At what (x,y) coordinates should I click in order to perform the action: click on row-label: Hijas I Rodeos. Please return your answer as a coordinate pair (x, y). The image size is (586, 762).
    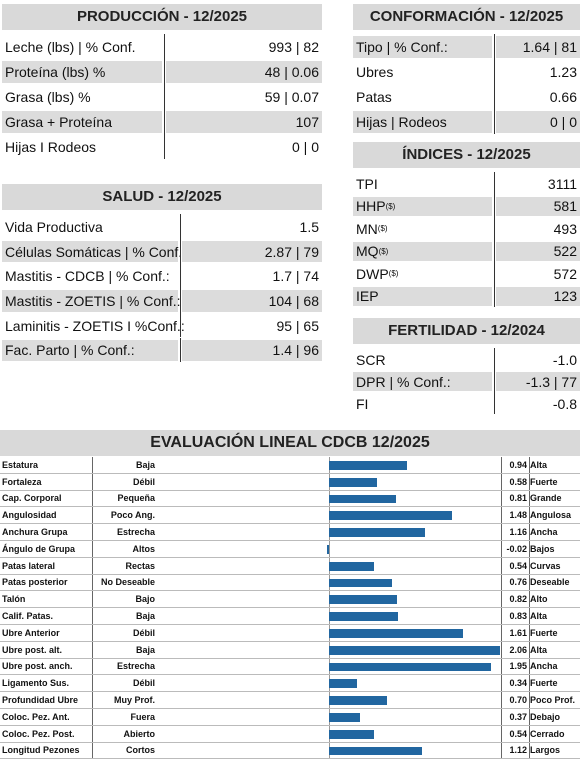
    Looking at the image, I should click on (82, 147).